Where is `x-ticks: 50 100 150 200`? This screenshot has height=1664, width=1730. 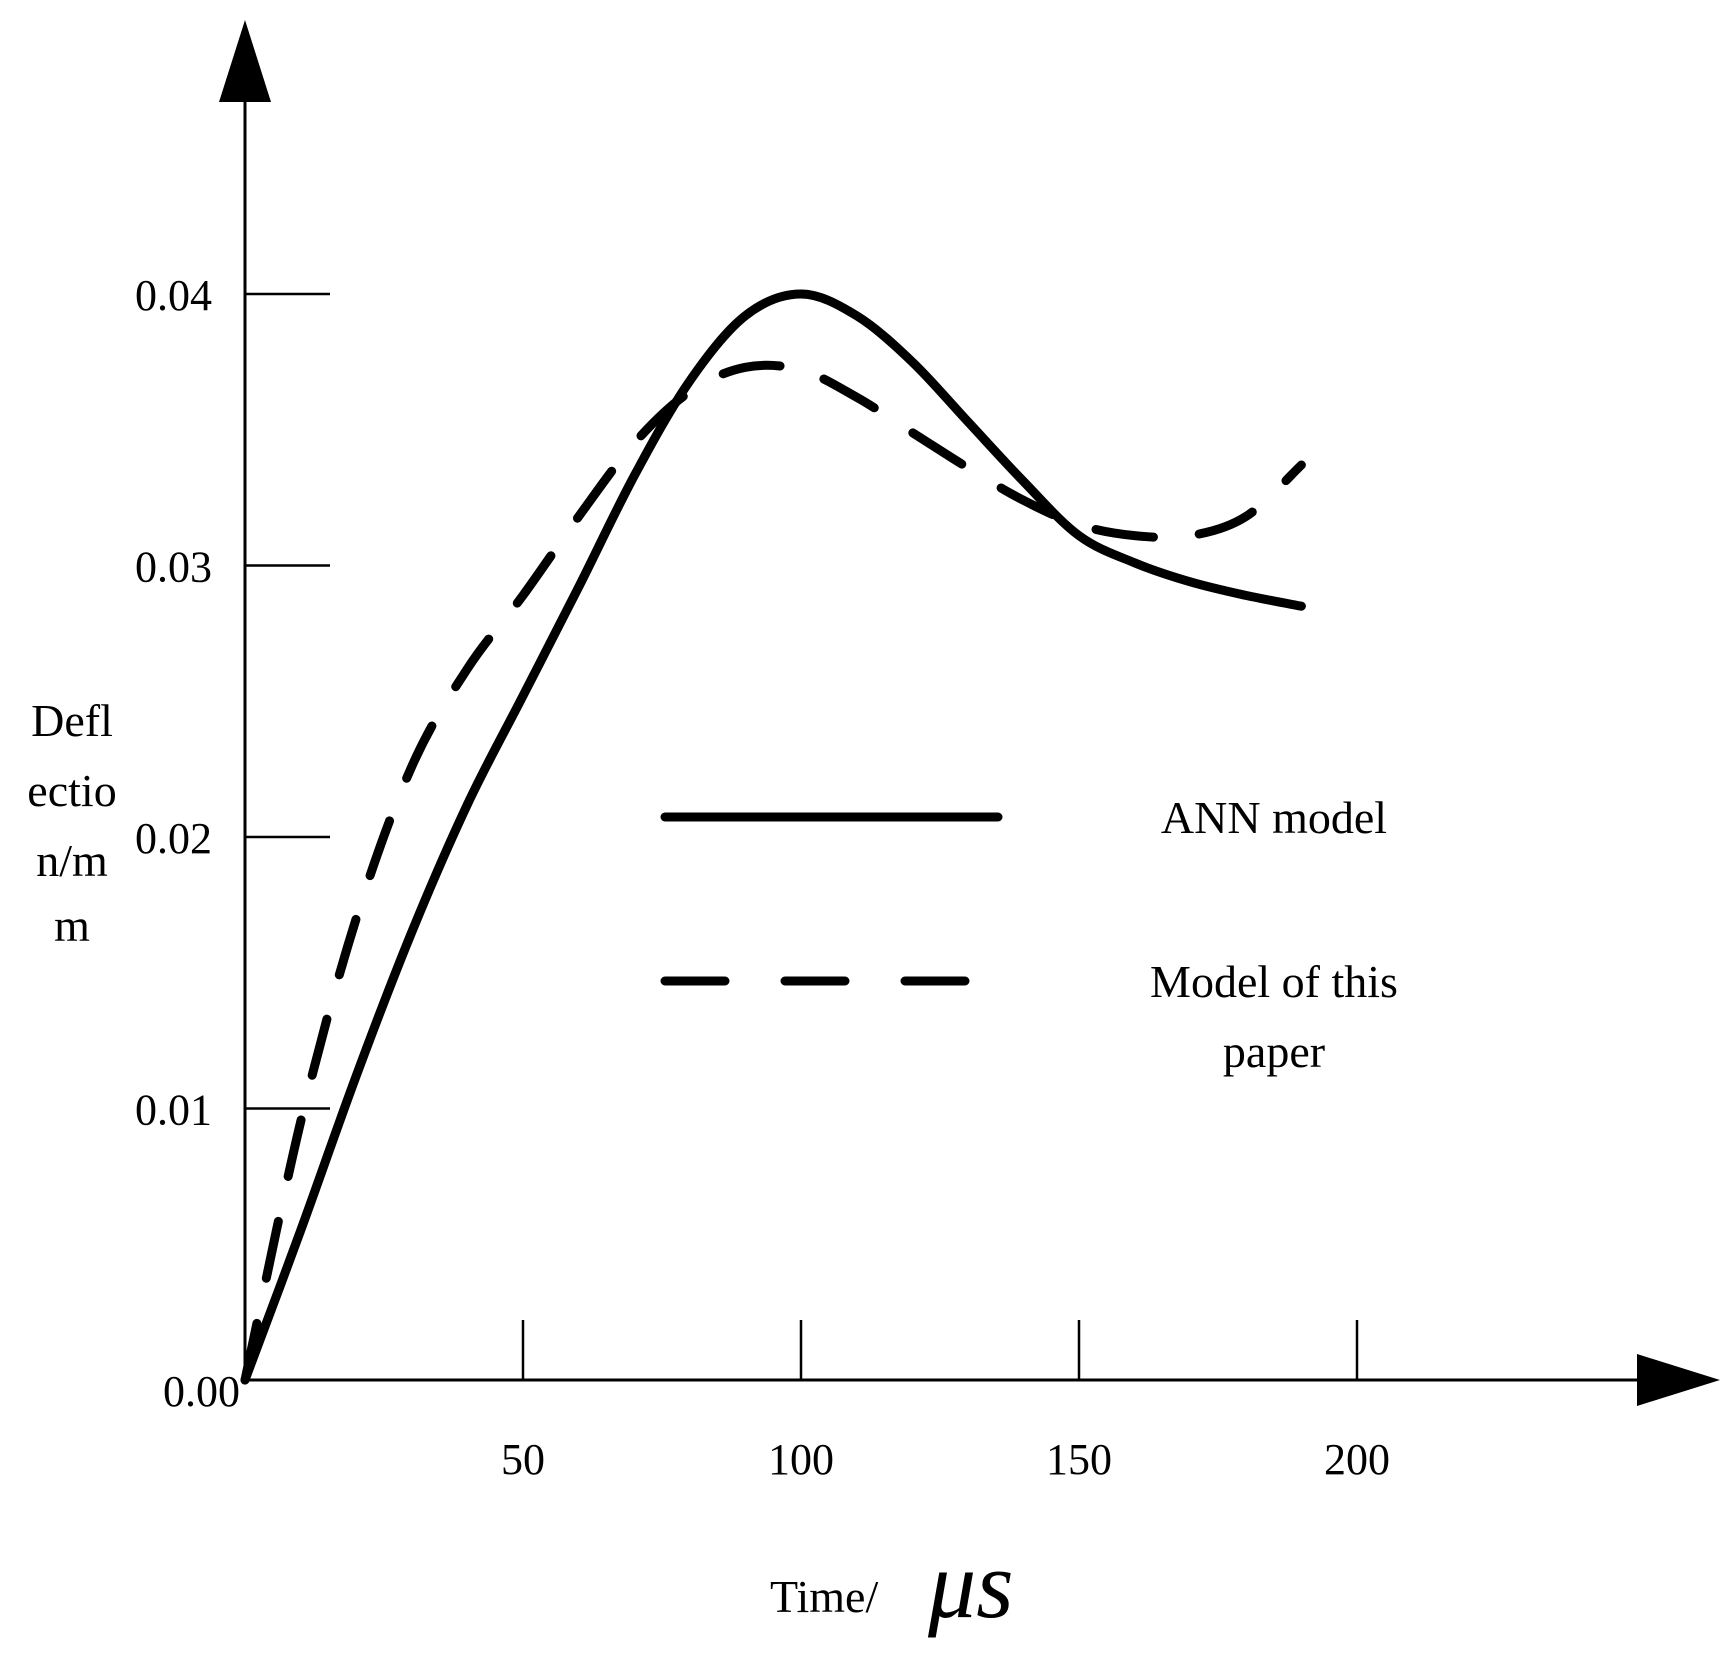 x-ticks: 50 100 150 200 is located at coordinates (945, 1402).